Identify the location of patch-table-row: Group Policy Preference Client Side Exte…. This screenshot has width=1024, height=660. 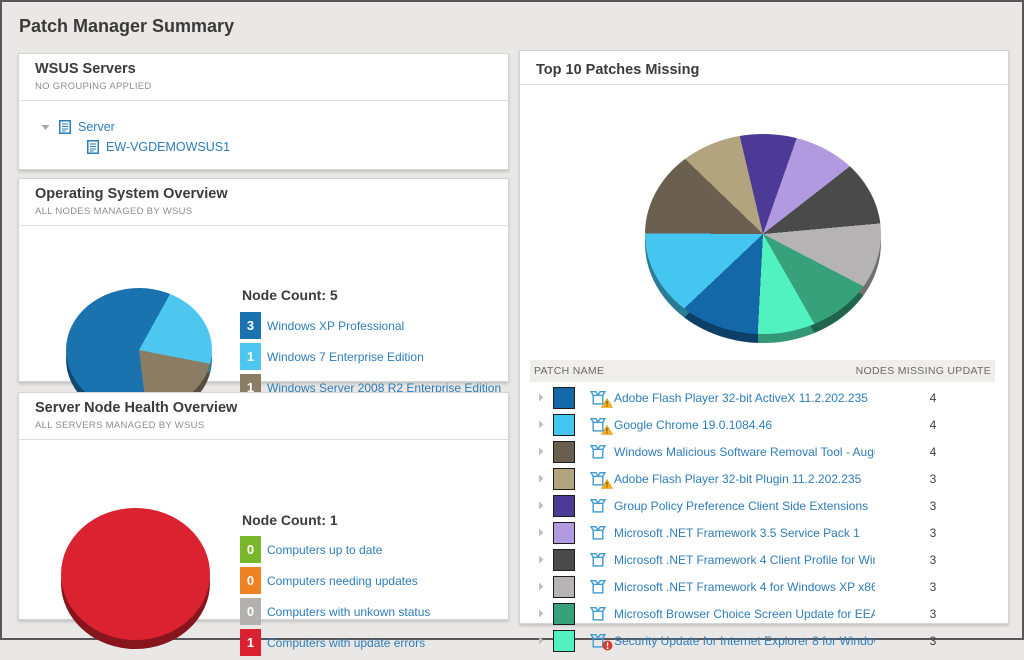
(764, 505).